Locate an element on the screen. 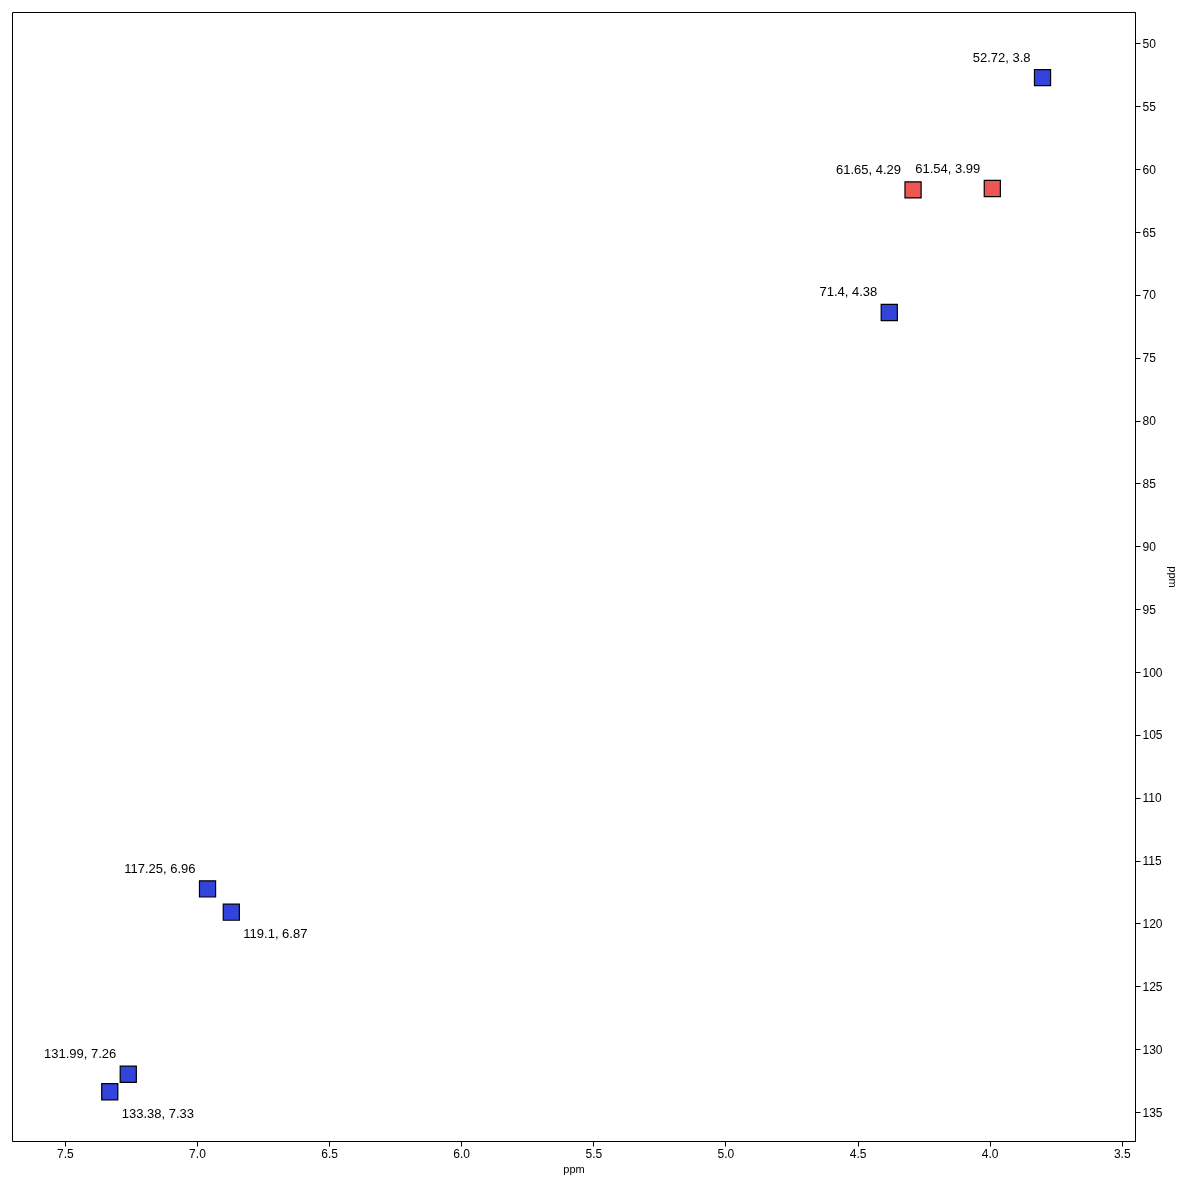  y-tick-label: 55 is located at coordinates (1149, 106).